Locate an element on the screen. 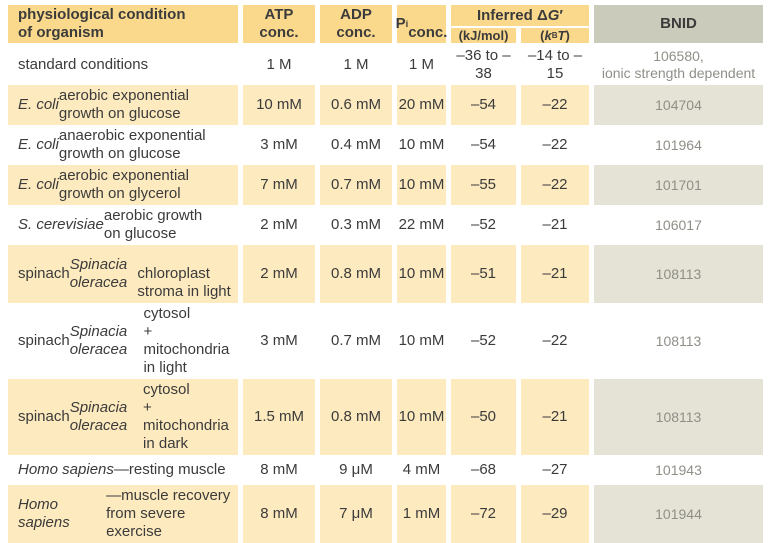 The height and width of the screenshot is (543, 768). cell-atp-conc: 1.5 mM is located at coordinates (279, 417).